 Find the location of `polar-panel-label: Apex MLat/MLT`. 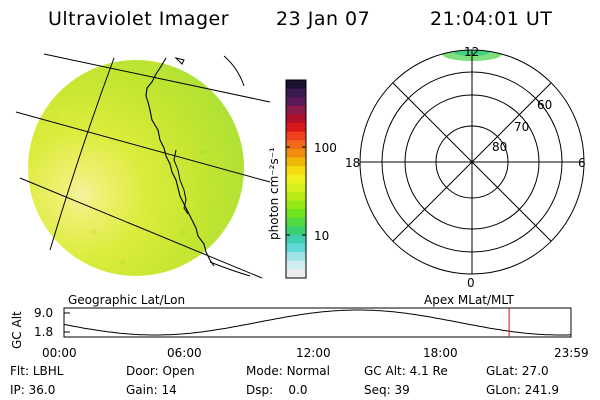

polar-panel-label: Apex MLat/MLT is located at coordinates (469, 300).